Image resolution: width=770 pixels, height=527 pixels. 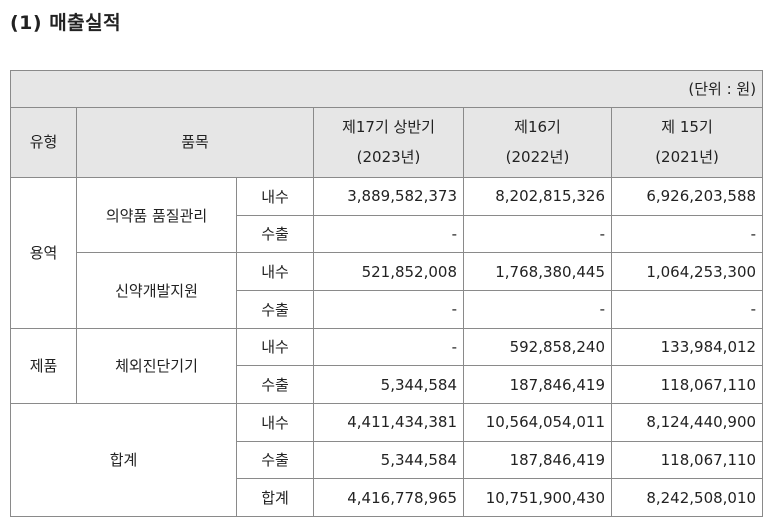 What do you see at coordinates (687, 271) in the screenshot?
I see `value-cell: 1,064,253,300` at bounding box center [687, 271].